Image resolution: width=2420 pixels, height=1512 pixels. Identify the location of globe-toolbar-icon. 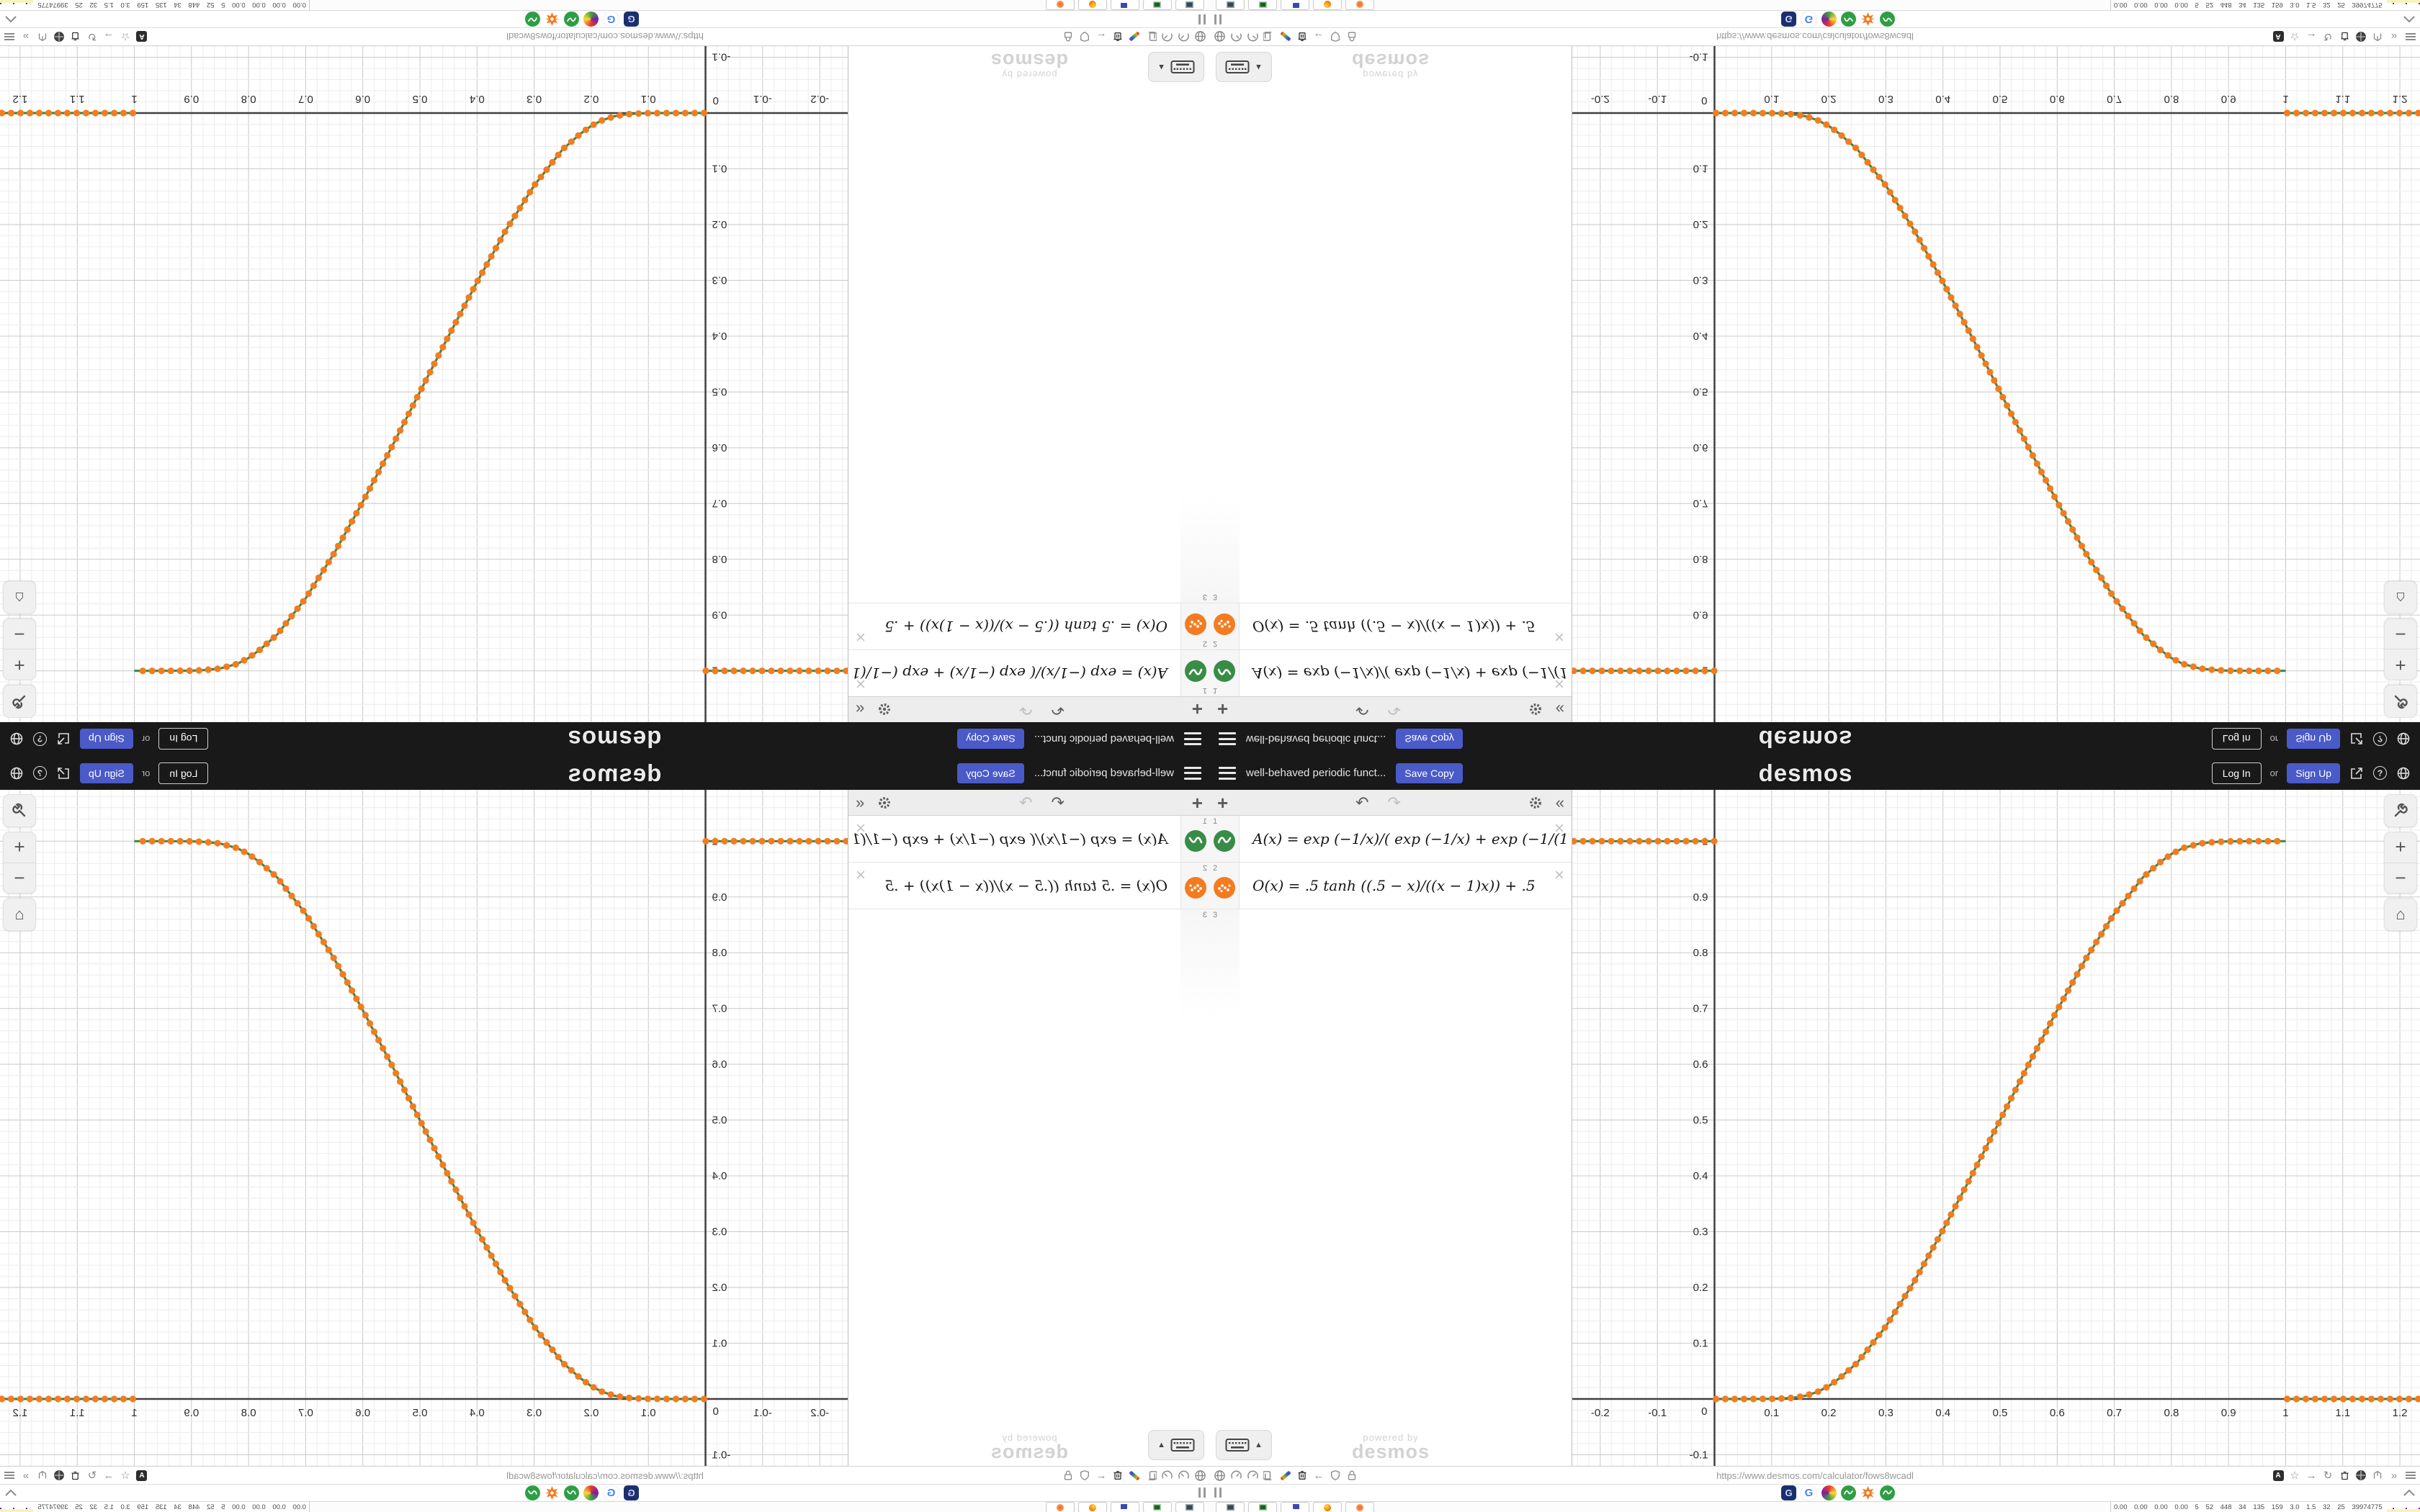
(1219, 1475).